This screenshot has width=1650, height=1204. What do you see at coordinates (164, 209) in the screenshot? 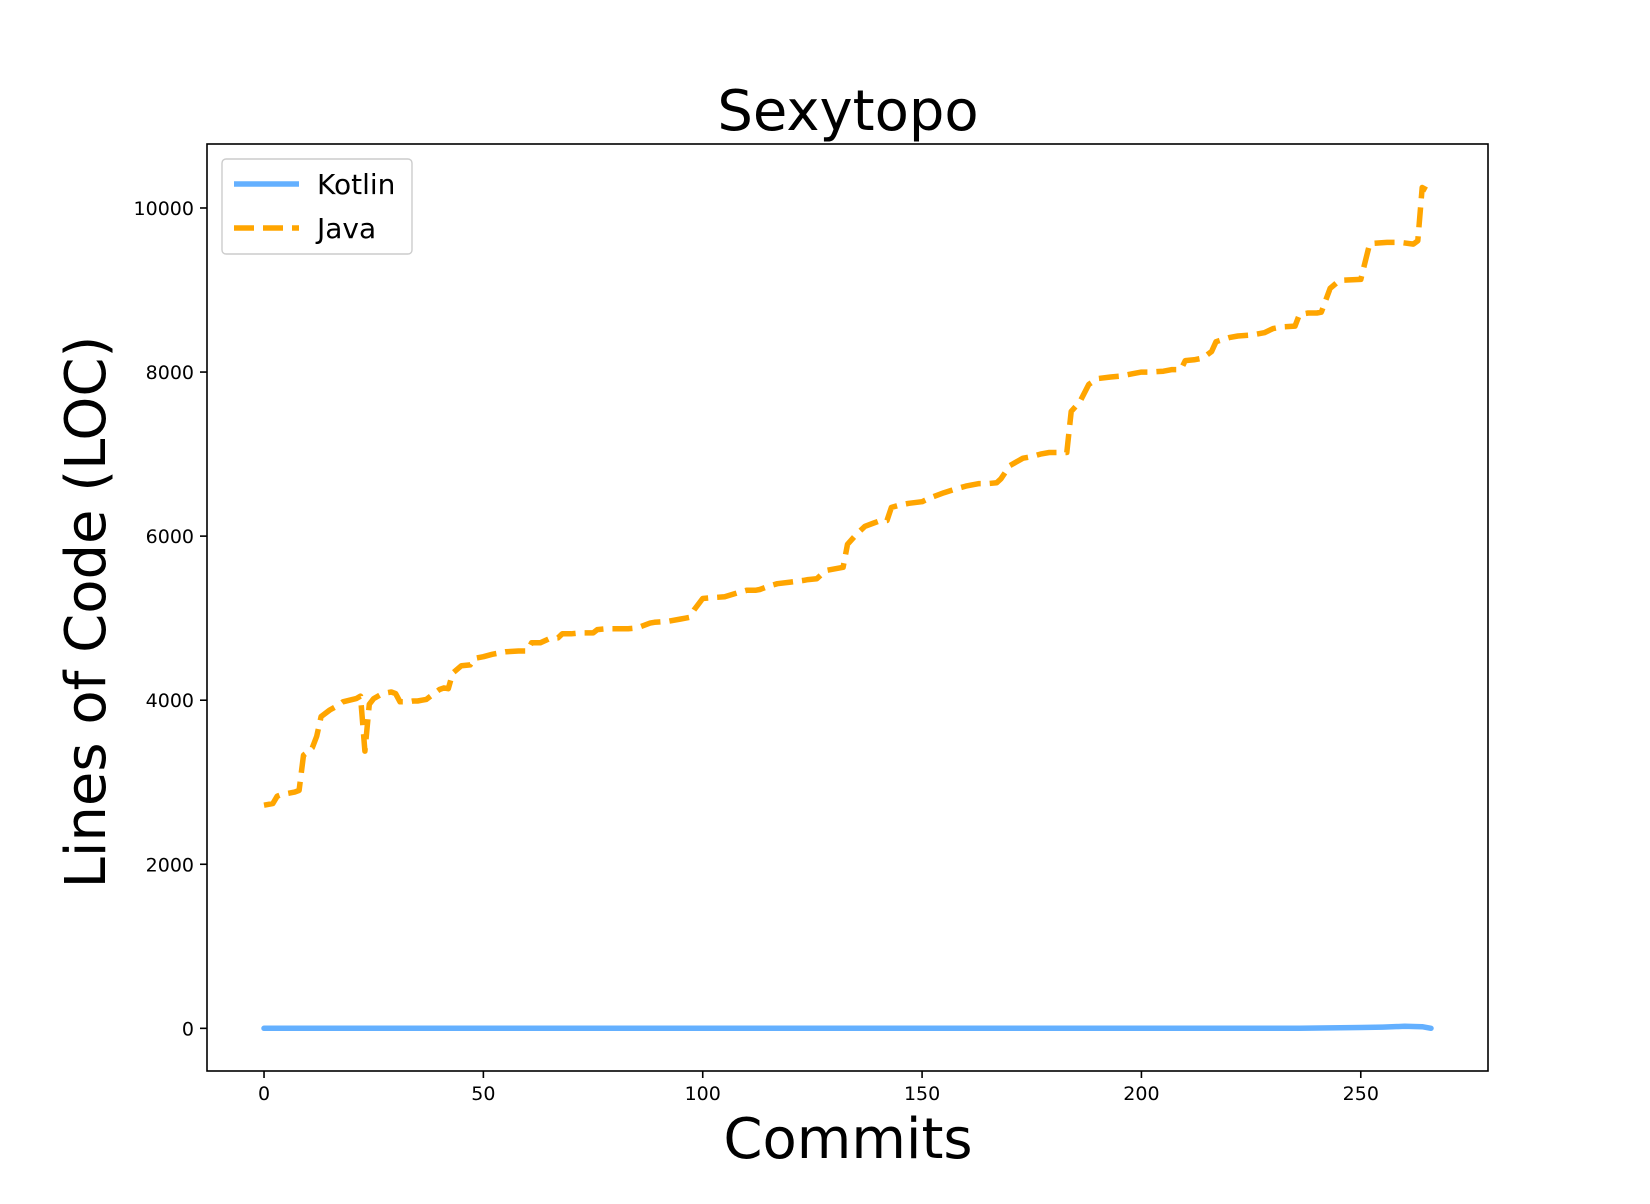
I see `y-tick-label: 10000` at bounding box center [164, 209].